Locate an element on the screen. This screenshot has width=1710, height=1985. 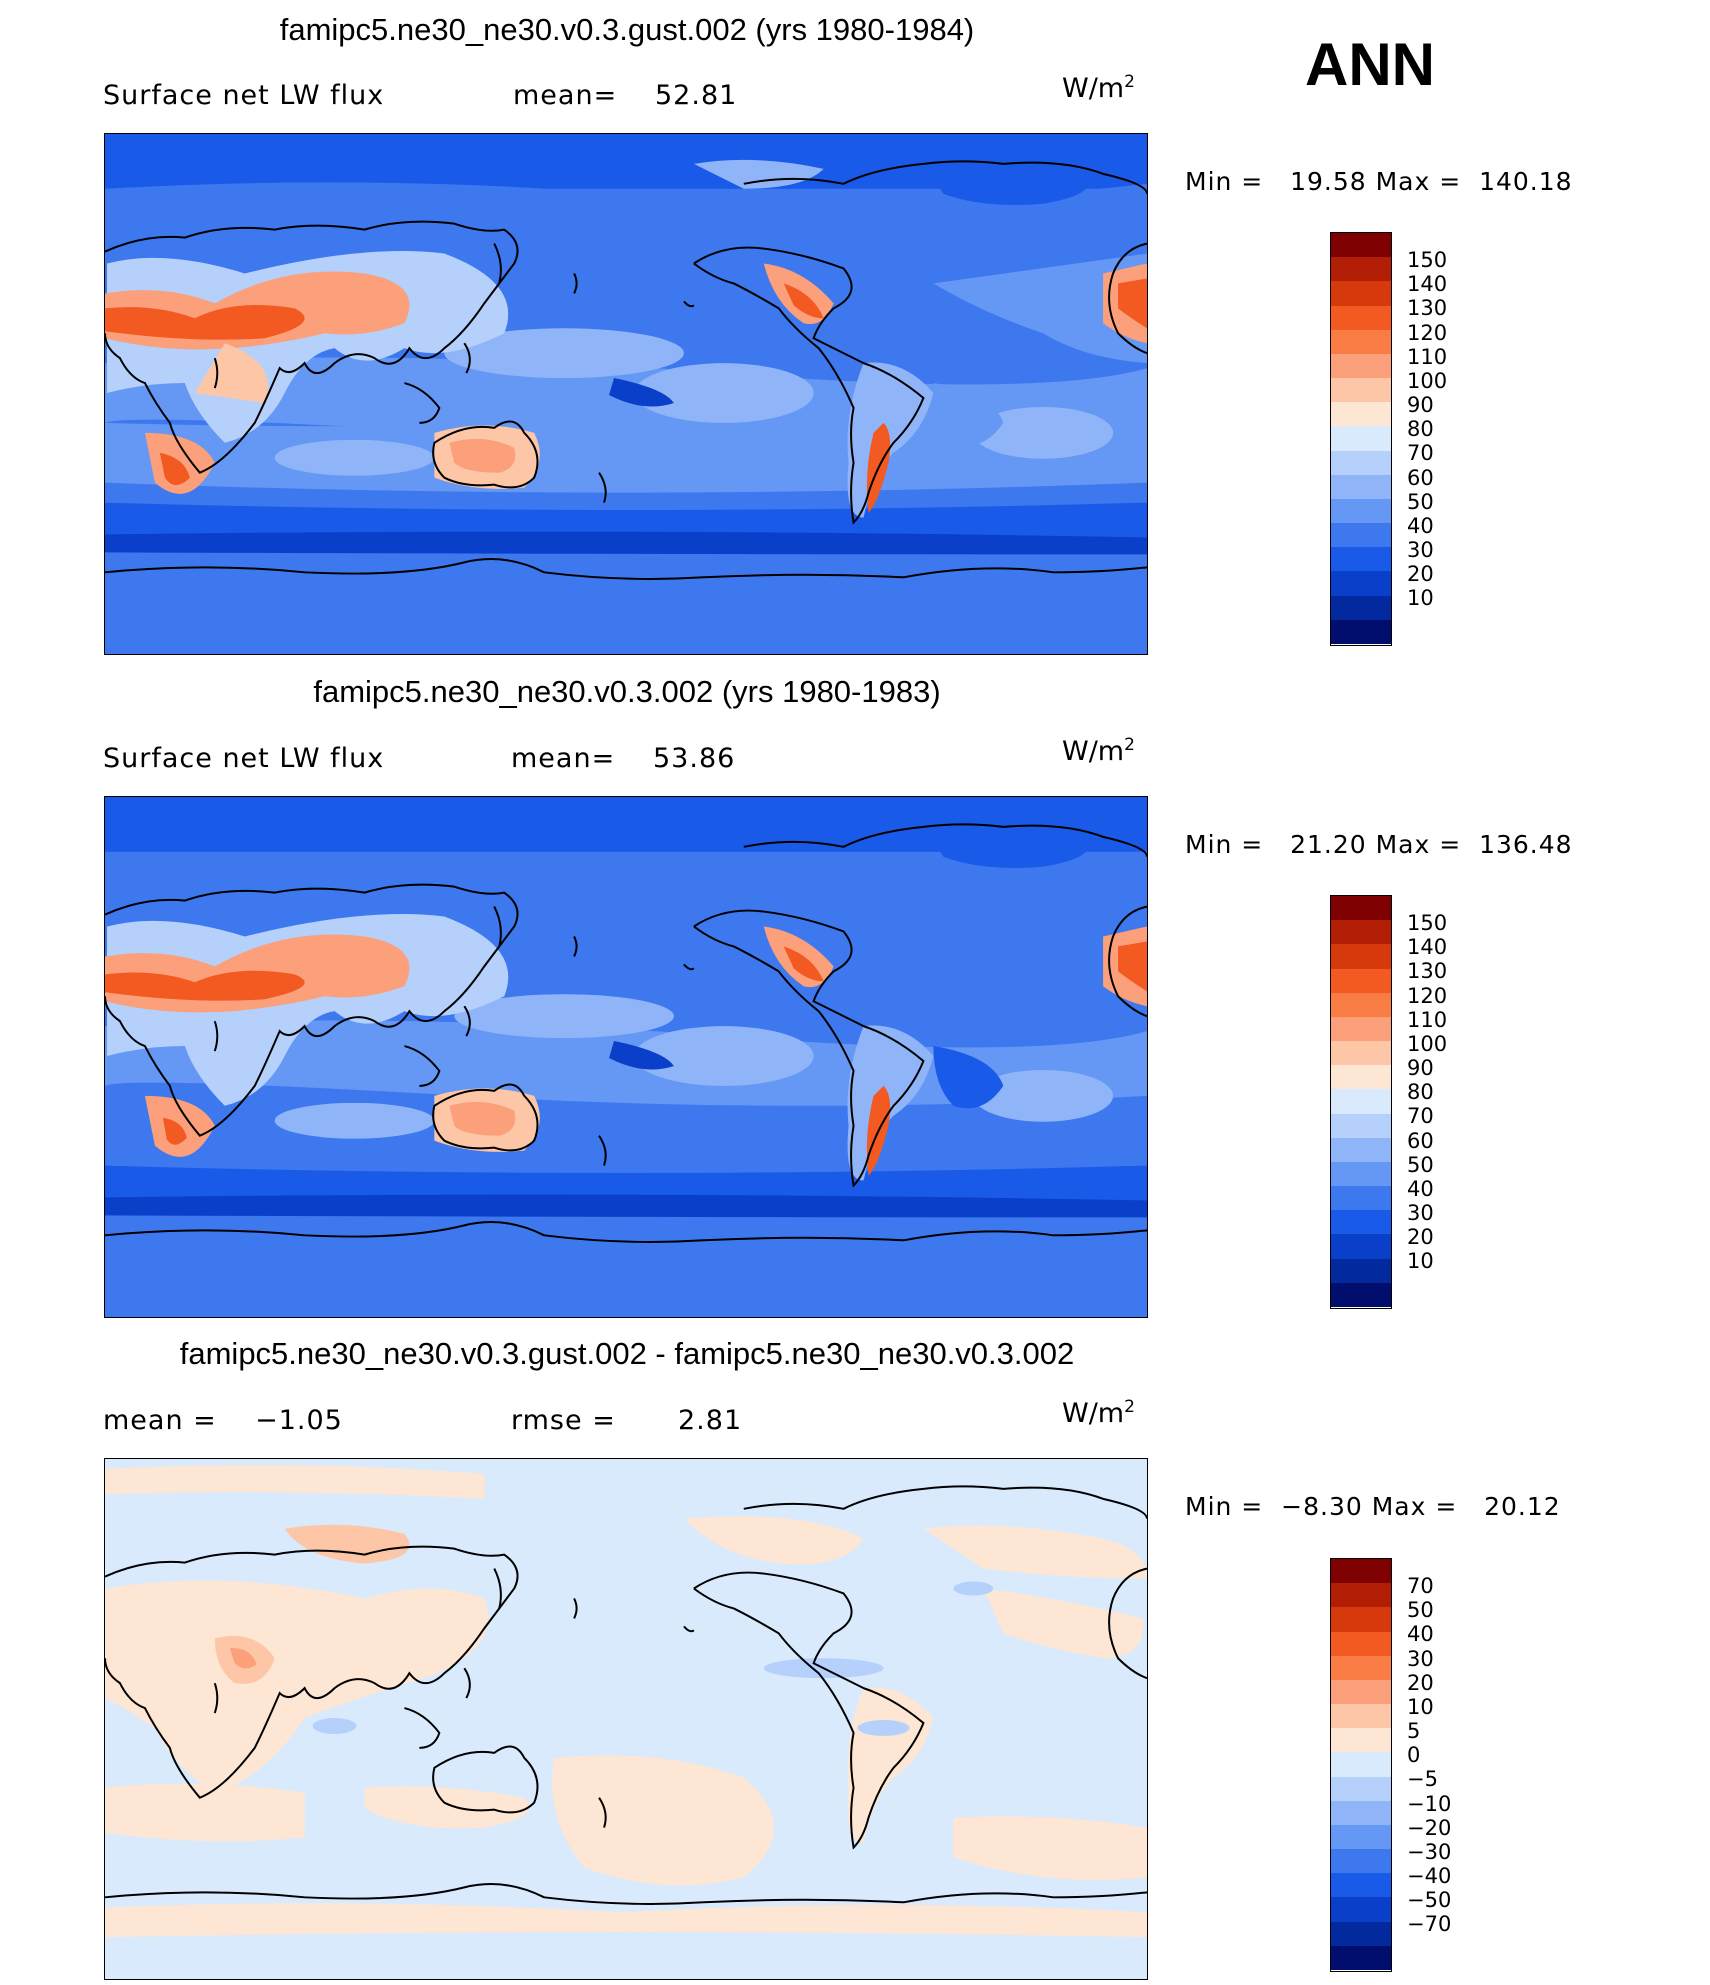
panel-3-colorbar is located at coordinates (1361, 1765).